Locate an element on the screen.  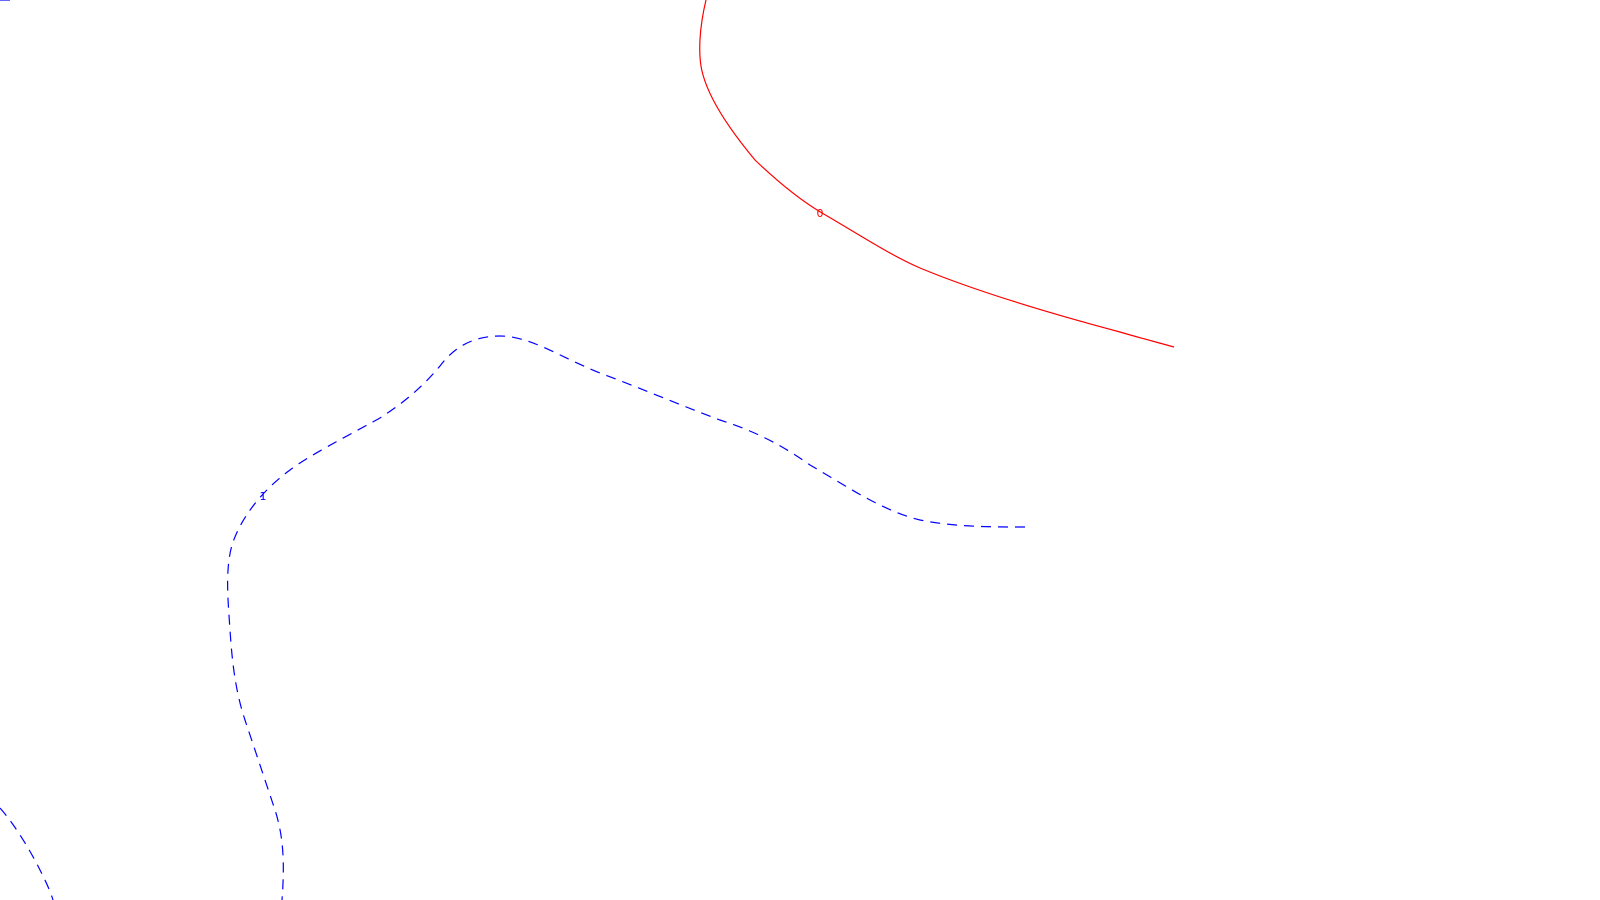
contour-line-0: 0 is located at coordinates (937, 174).